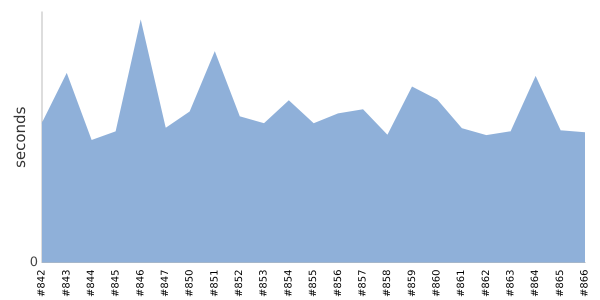 The image size is (600, 300). I want to click on x-tick-label: #862, so click(486, 284).